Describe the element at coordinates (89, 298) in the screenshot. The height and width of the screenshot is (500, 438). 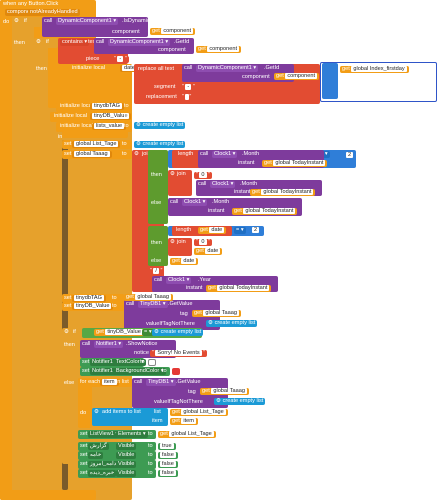
I see `set-tinydbtag-var: tinydbTAG` at that location.